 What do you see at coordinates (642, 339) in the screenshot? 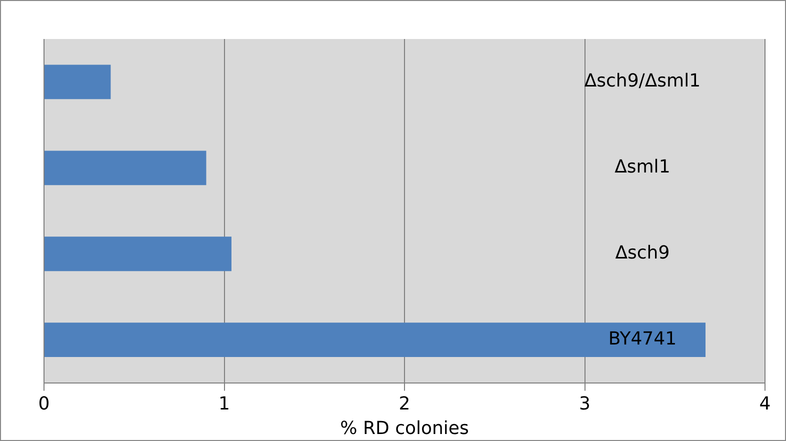
I see `y-tick-label: BY4741` at bounding box center [642, 339].